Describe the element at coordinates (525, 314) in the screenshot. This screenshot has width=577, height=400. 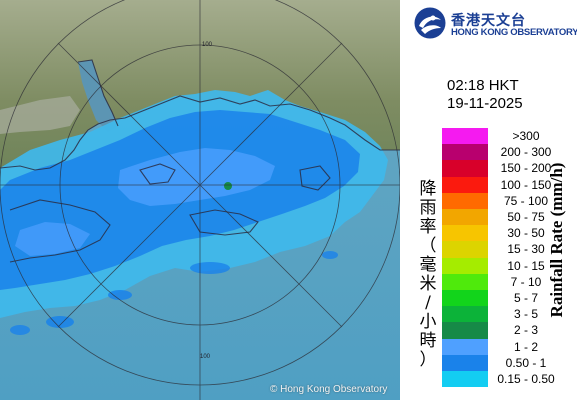
I see `legend-label: 3 - 5` at that location.